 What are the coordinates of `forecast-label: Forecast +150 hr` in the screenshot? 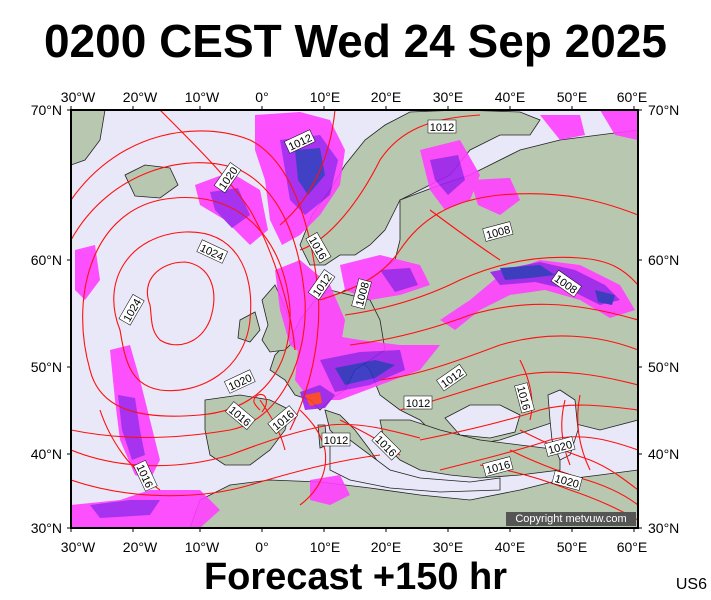 It's located at (355, 577).